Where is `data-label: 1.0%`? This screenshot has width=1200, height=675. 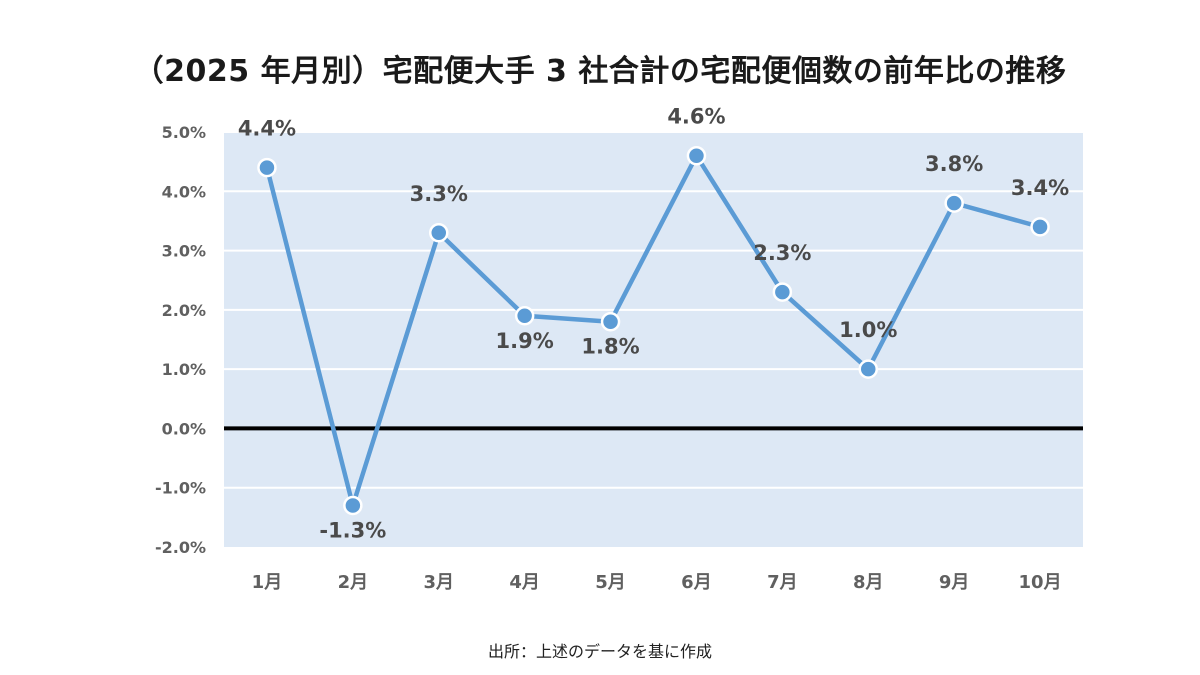 data-label: 1.0% is located at coordinates (868, 330).